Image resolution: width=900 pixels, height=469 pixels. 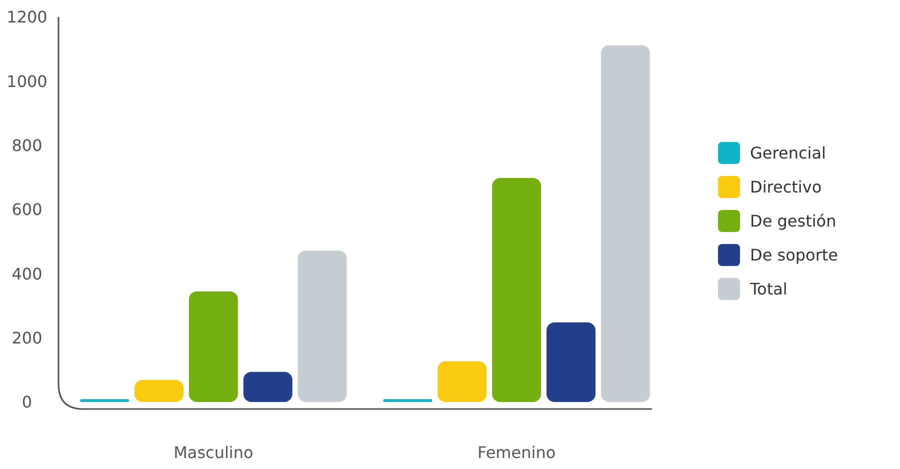 I want to click on y-tick-label: 1200, so click(x=27, y=17).